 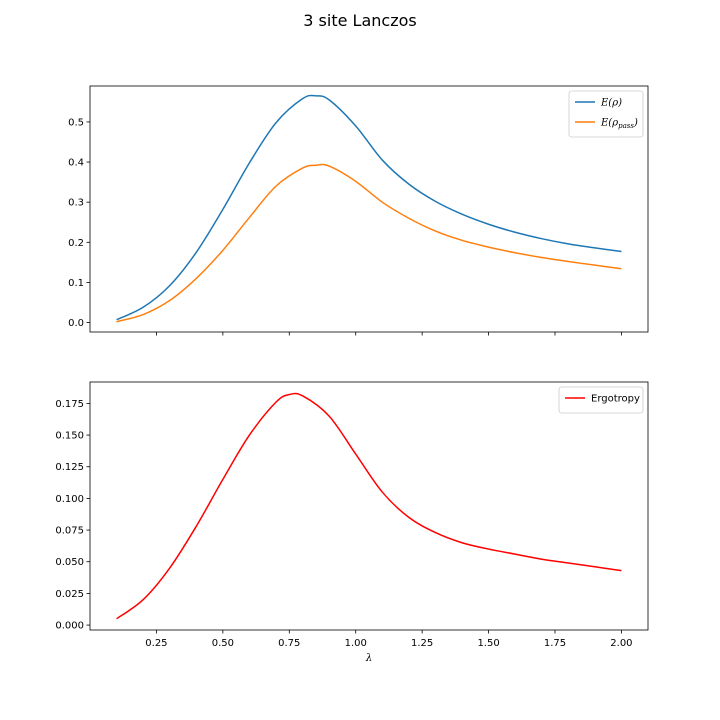 I want to click on bottom-y-tick-label: 0.100, so click(x=69, y=499).